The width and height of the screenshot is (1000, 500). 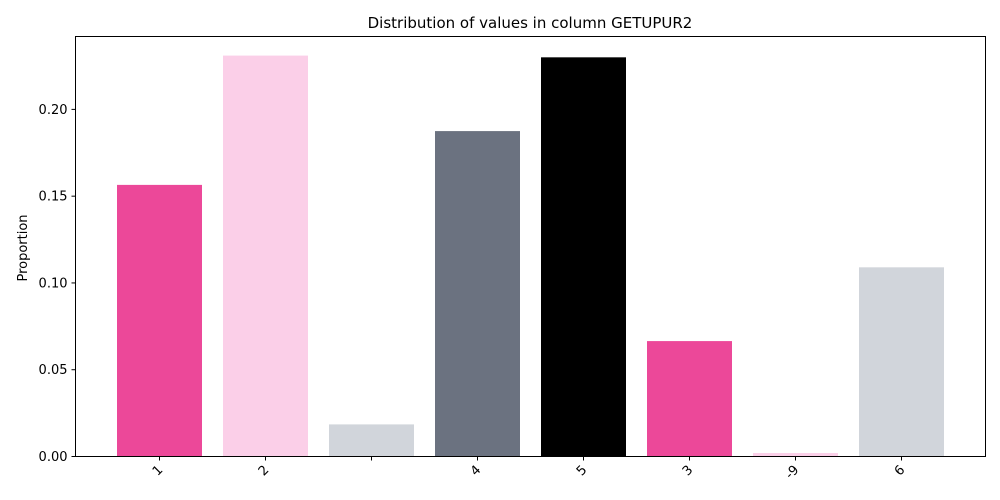 What do you see at coordinates (793, 473) in the screenshot?
I see `x-tick-label: -9` at bounding box center [793, 473].